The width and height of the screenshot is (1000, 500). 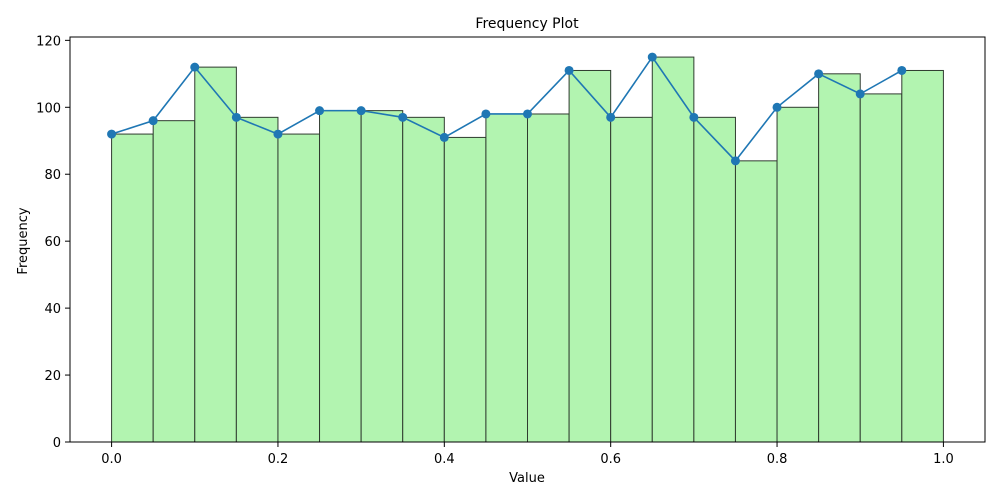 I want to click on x-tick-label: 0.2, so click(x=278, y=459).